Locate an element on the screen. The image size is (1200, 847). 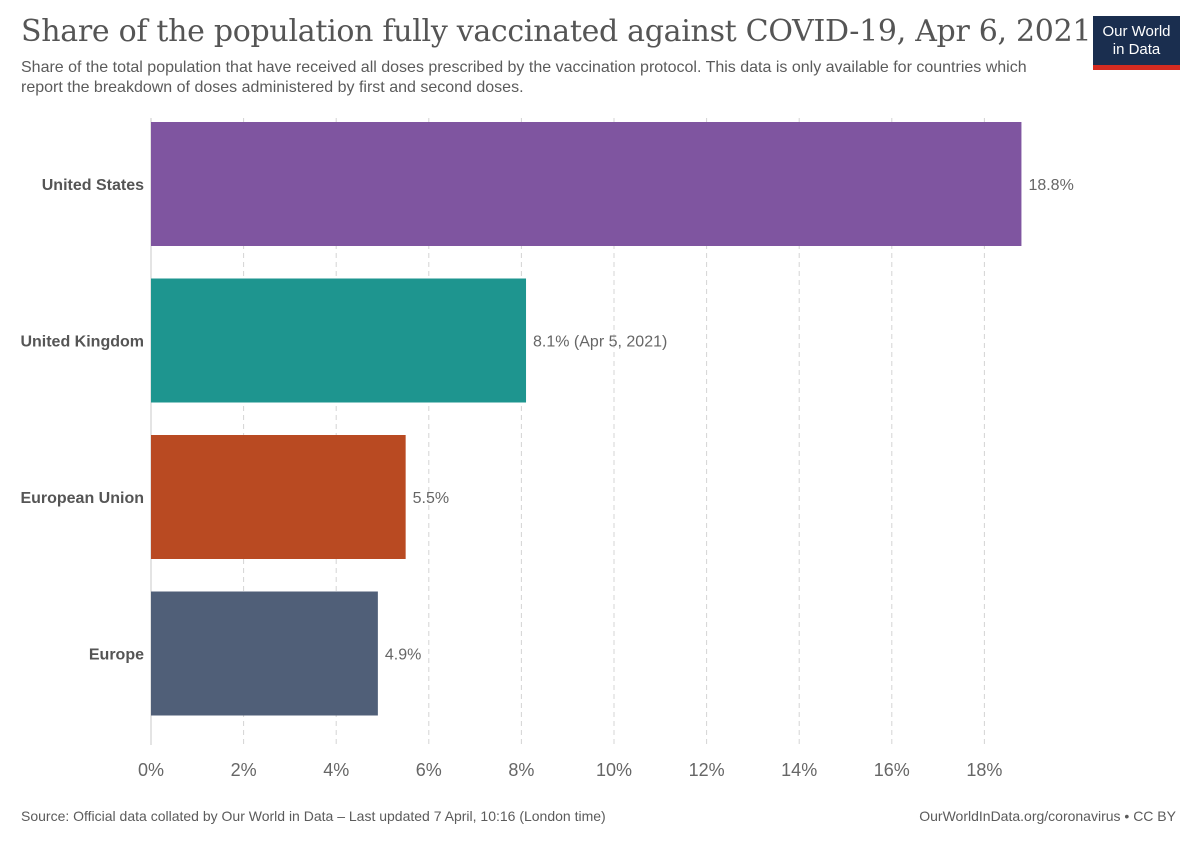
value-label: 8.1% (Apr 5, 2021) is located at coordinates (600, 342).